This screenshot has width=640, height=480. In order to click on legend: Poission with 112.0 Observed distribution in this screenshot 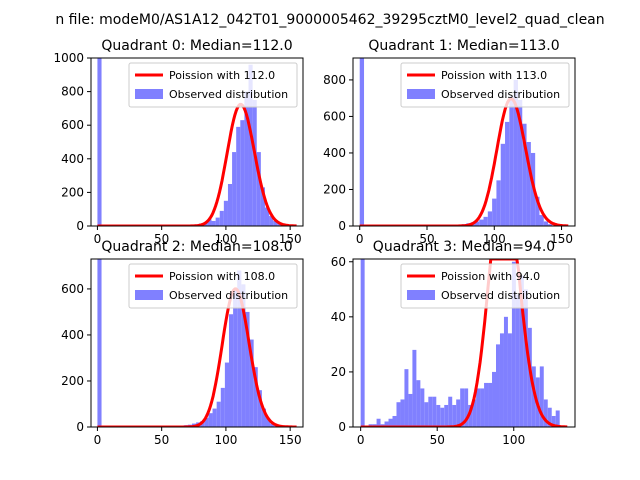, I will do `click(213, 85)`.